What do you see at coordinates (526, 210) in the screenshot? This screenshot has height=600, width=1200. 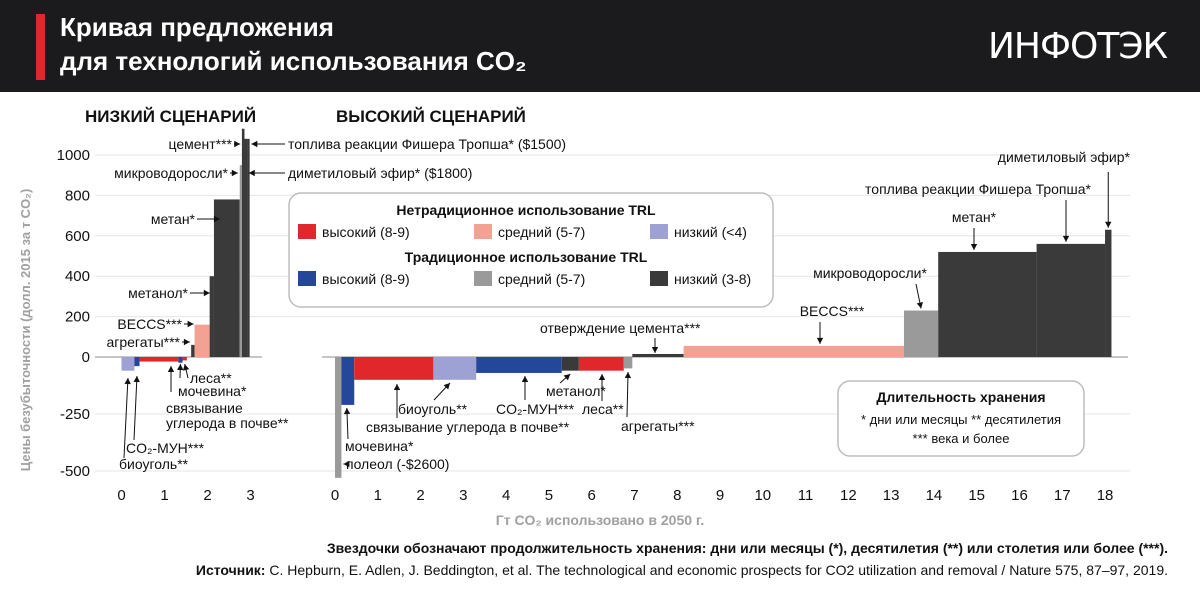 I see `legend-heading: Нетрадиционное использование TRL` at bounding box center [526, 210].